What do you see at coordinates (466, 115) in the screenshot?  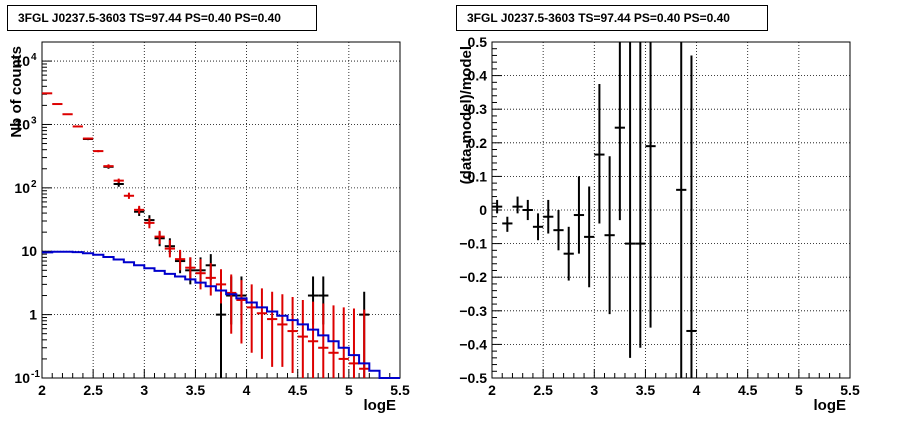 I see `y-axis-title: (data-model)/model` at bounding box center [466, 115].